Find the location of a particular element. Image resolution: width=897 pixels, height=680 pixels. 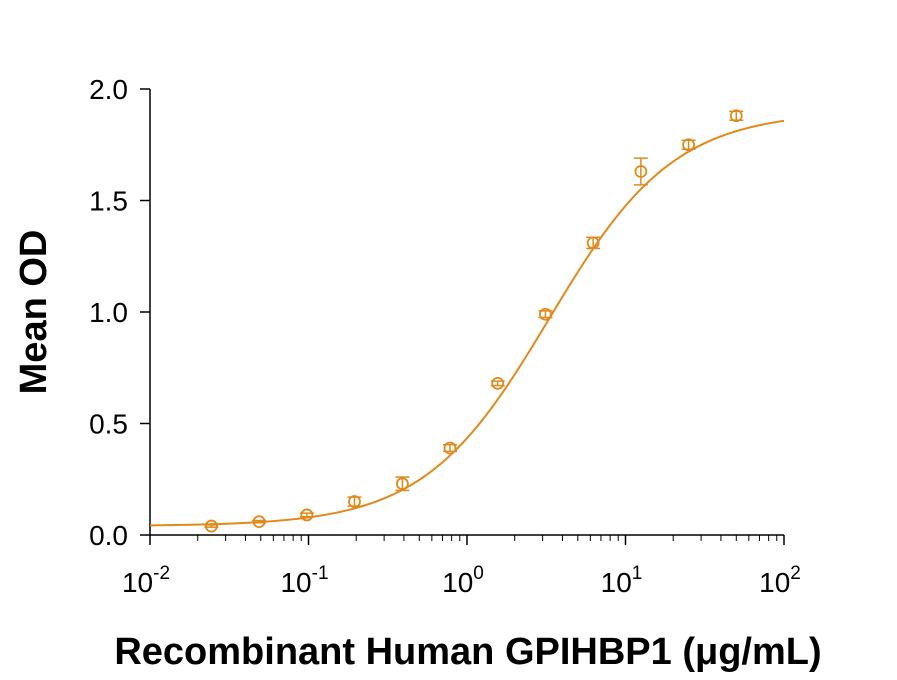

y-tick-label: 0.5 is located at coordinates (108, 424).